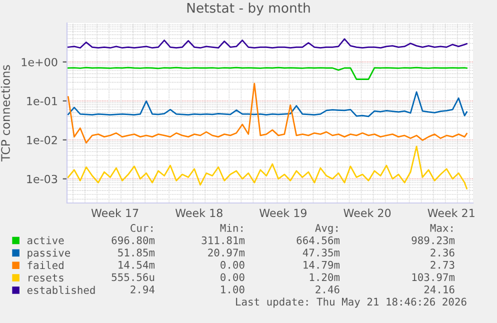  I want to click on x-tick-label: Week 21, so click(451, 213).